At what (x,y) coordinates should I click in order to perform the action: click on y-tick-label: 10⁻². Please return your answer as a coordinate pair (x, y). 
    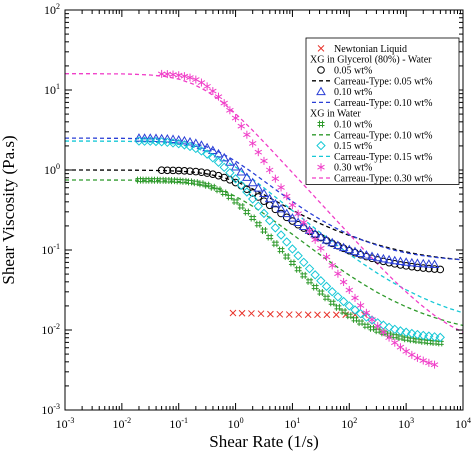
    Looking at the image, I should click on (50, 329).